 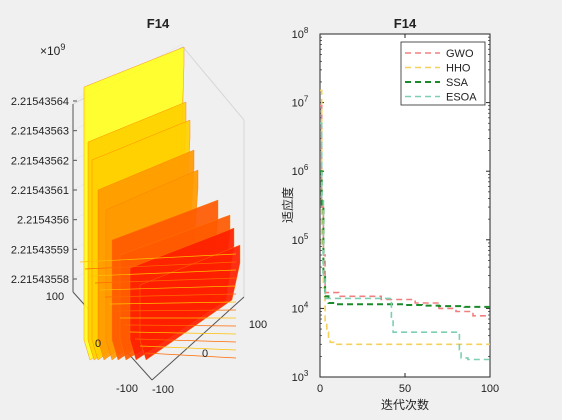 I want to click on y-tick-label: 10⁶, so click(x=300, y=170).